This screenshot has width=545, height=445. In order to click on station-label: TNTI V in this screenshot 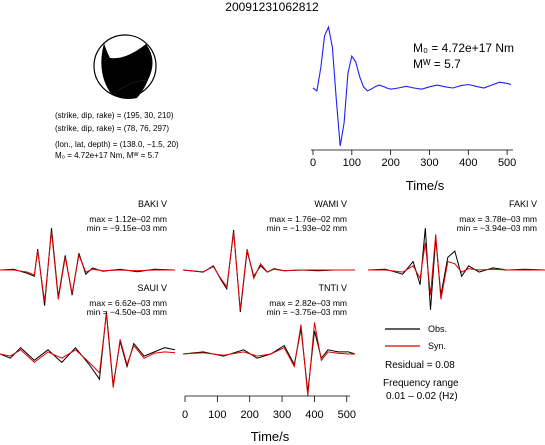, I will do `click(333, 288)`.